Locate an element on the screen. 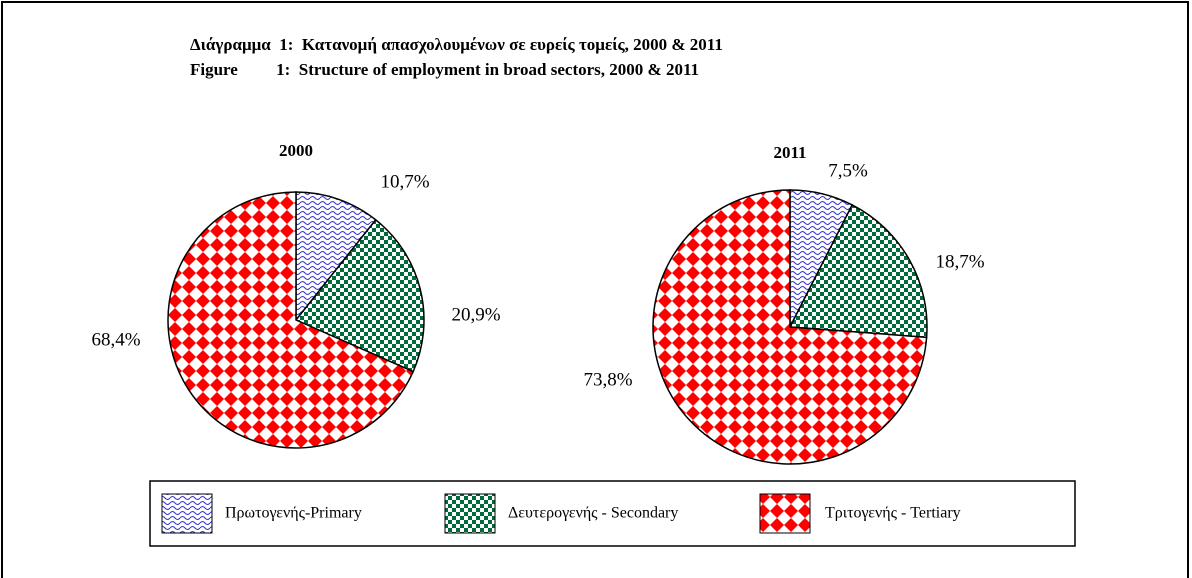  data-label: 7,5% is located at coordinates (848, 170).